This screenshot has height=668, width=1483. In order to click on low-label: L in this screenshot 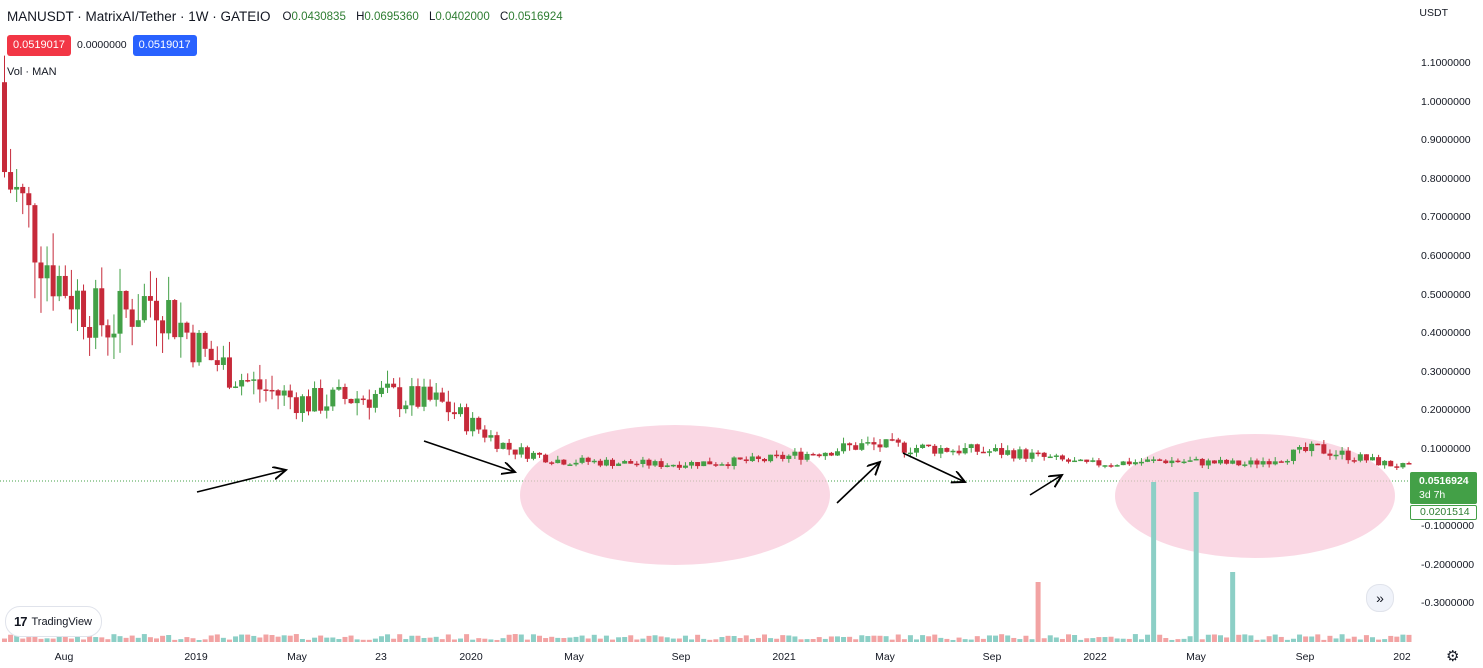, I will do `click(432, 16)`.